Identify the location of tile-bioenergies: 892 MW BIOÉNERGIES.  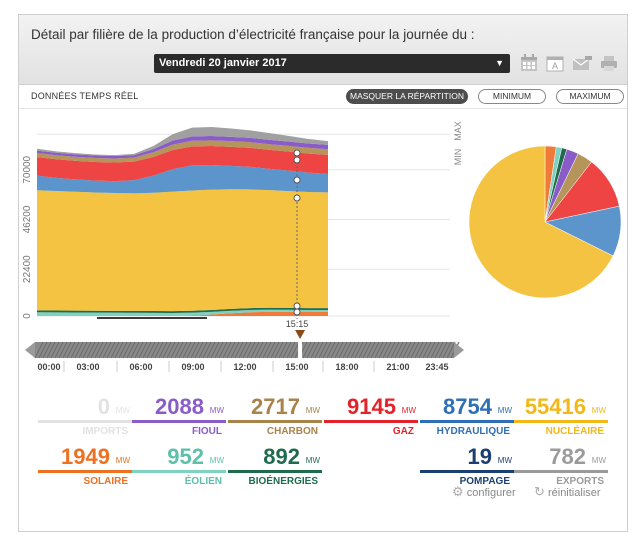
(275, 468).